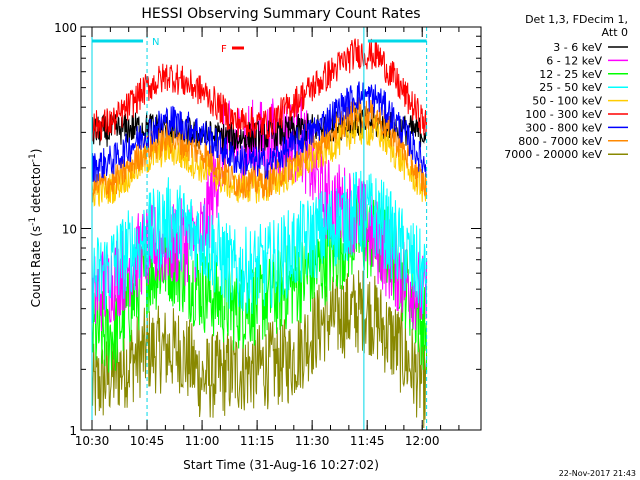 This screenshot has width=640, height=480. What do you see at coordinates (563, 114) in the screenshot?
I see `legend-label-5: 100 - 300 keV` at bounding box center [563, 114].